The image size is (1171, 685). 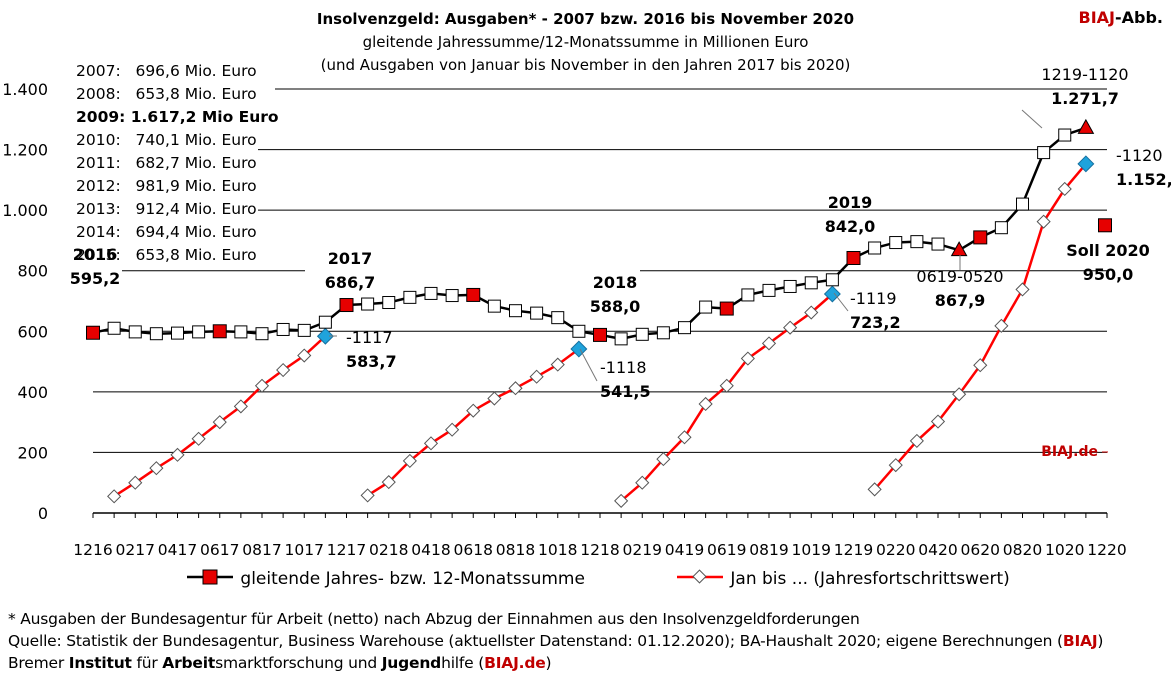 What do you see at coordinates (980, 327) in the screenshot?
I see `ytd-line` at bounding box center [980, 327].